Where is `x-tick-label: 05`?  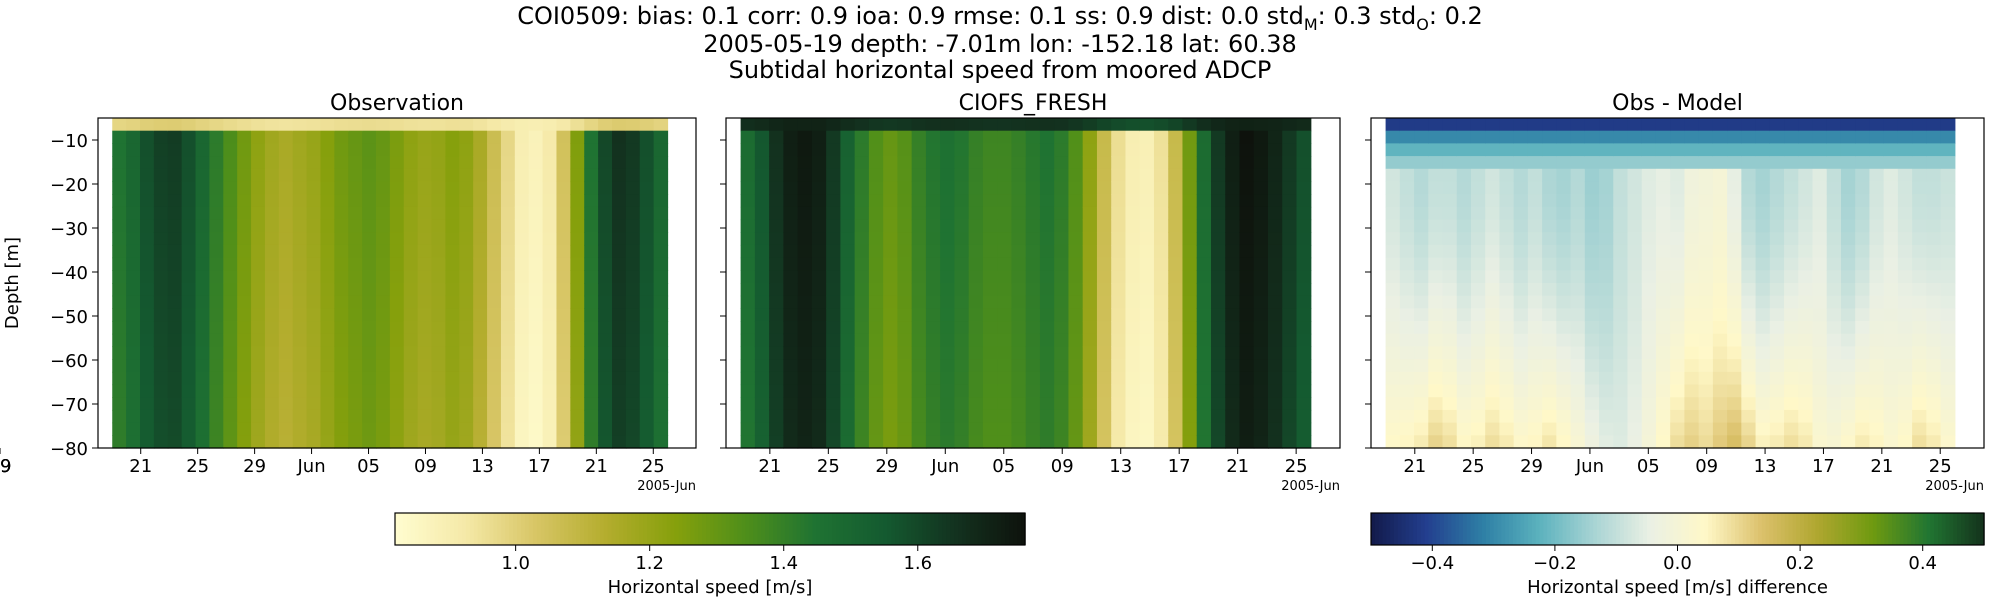
x-tick-label: 05 is located at coordinates (368, 466).